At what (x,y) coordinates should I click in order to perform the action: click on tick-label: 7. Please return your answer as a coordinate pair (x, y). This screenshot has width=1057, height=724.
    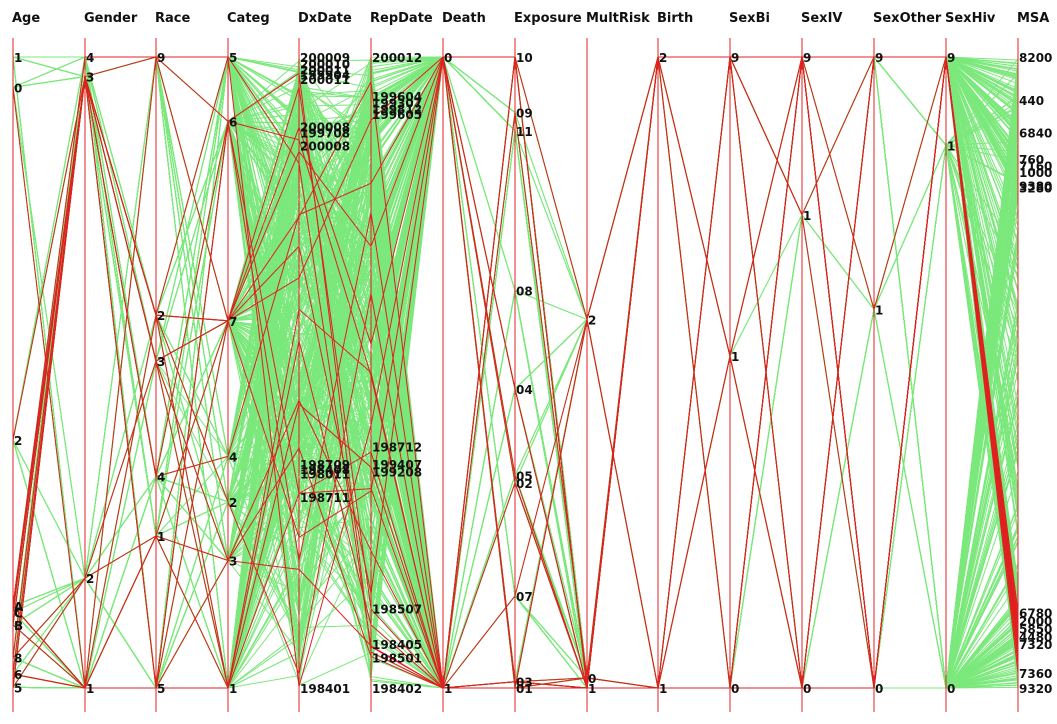
    Looking at the image, I should click on (233, 322).